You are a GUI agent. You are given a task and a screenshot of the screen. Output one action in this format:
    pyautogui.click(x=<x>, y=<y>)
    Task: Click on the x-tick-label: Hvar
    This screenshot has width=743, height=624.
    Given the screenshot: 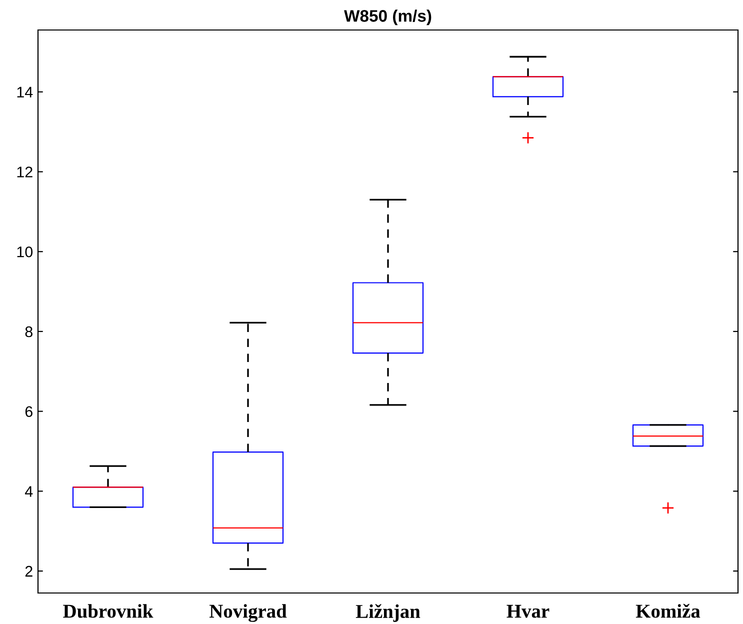 What is the action you would take?
    pyautogui.click(x=528, y=611)
    